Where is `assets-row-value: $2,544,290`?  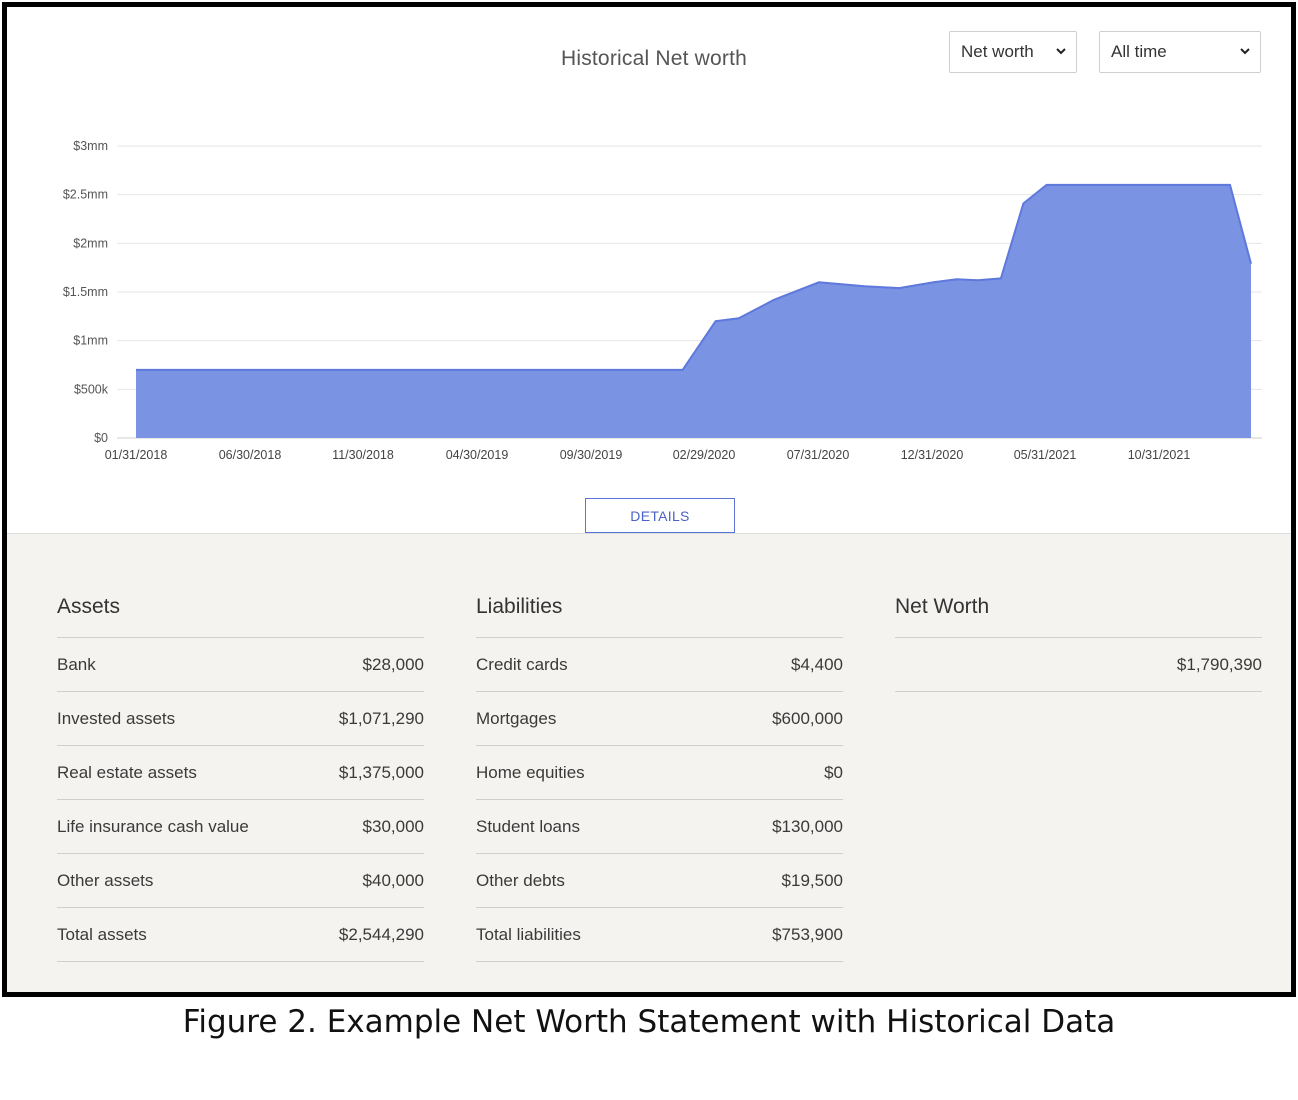 assets-row-value: $2,544,290 is located at coordinates (381, 934).